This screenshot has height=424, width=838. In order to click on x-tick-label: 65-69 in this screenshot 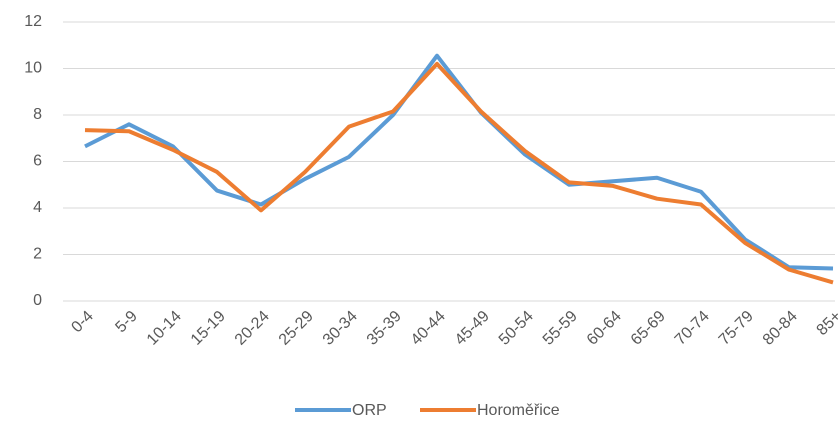, I will do `click(648, 328)`.